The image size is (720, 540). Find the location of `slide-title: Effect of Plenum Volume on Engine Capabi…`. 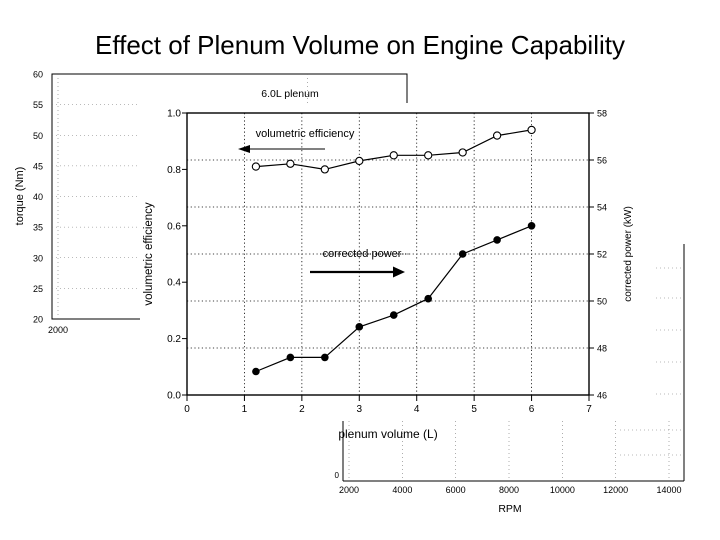

slide-title: Effect of Plenum Volume on Engine Capabi… is located at coordinates (360, 45).